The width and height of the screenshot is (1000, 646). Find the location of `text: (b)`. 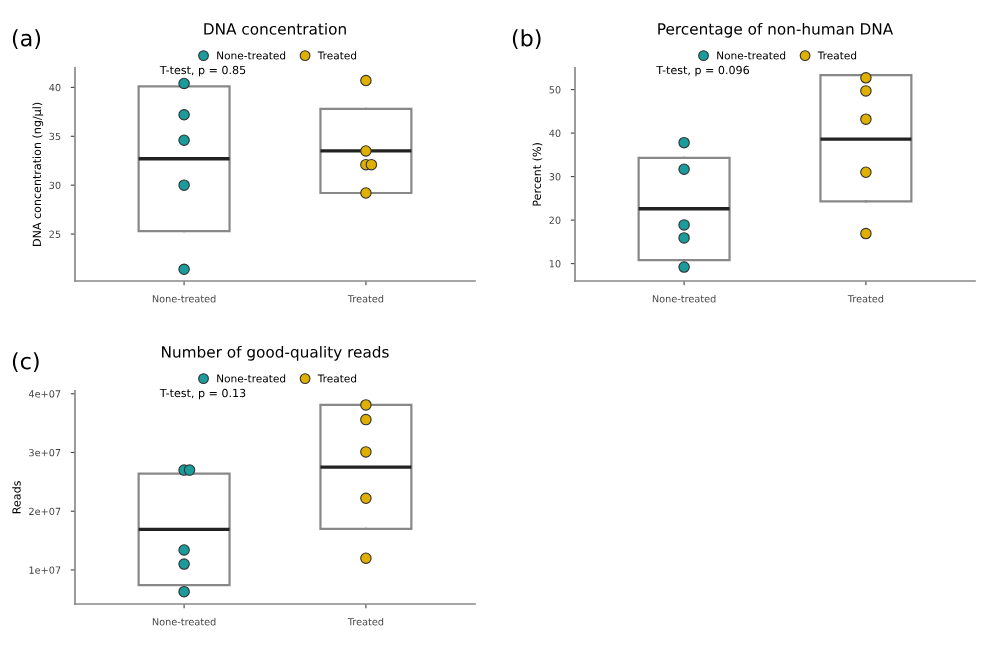

text: (b) is located at coordinates (526, 39).